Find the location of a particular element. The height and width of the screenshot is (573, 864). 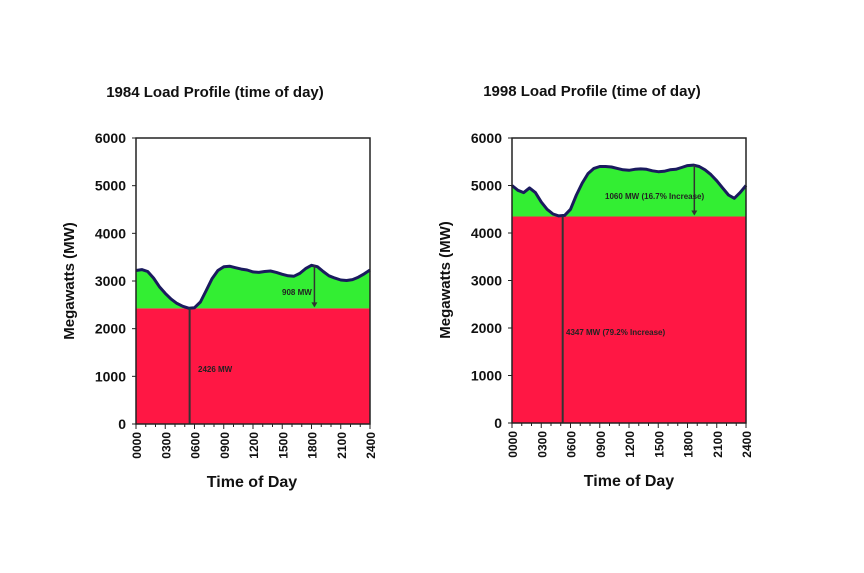

base-load-label: 4347 MW (79.2% Increase) is located at coordinates (615, 332).